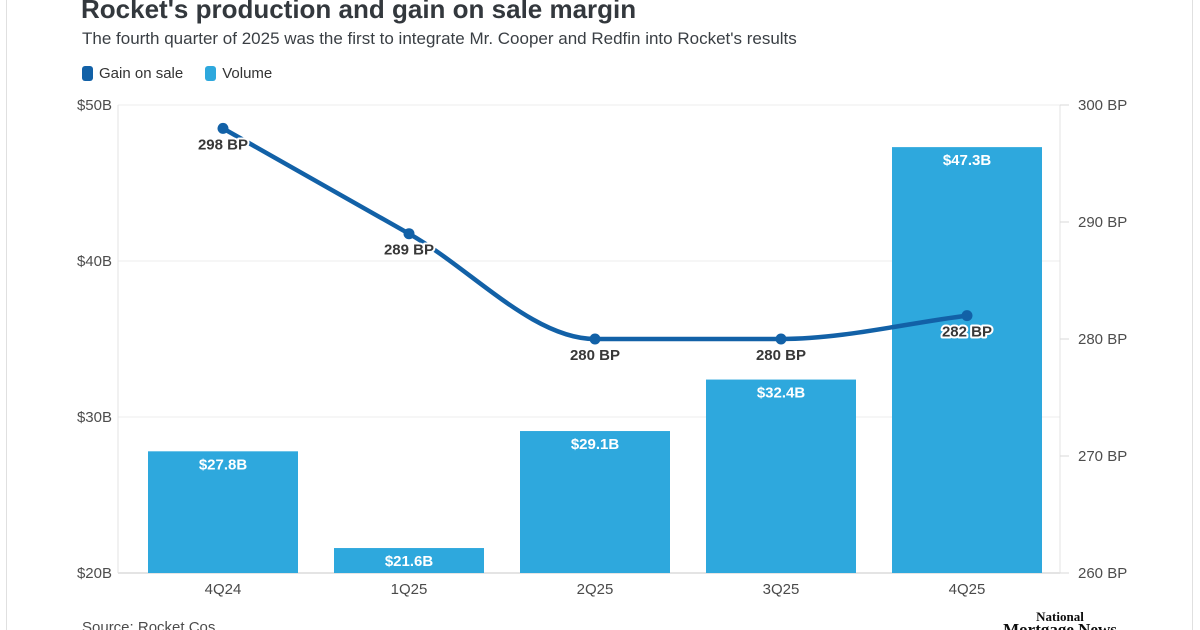  Describe the element at coordinates (409, 589) in the screenshot. I see `x-axis-category-label: 1Q25` at that location.